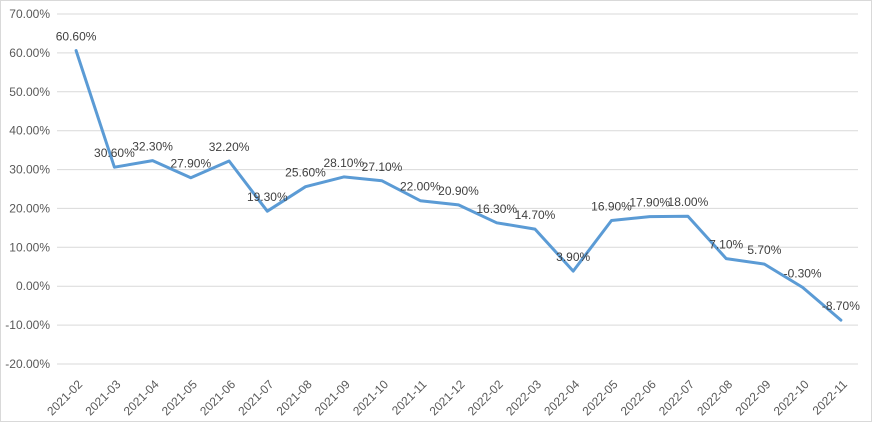  What do you see at coordinates (29, 170) in the screenshot?
I see `y-axis-tick-label: 30.00%` at bounding box center [29, 170].